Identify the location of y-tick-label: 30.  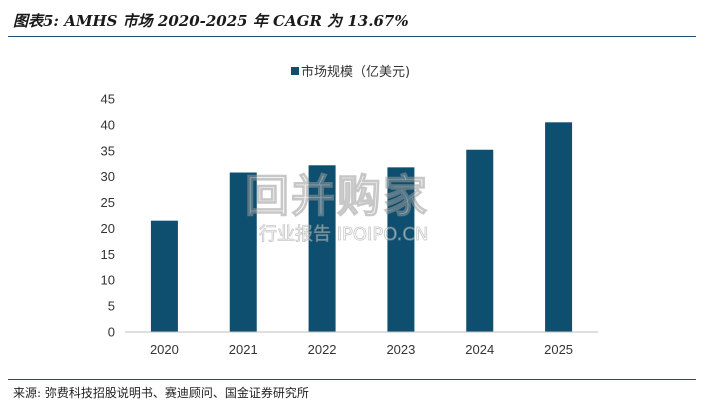
(108, 176).